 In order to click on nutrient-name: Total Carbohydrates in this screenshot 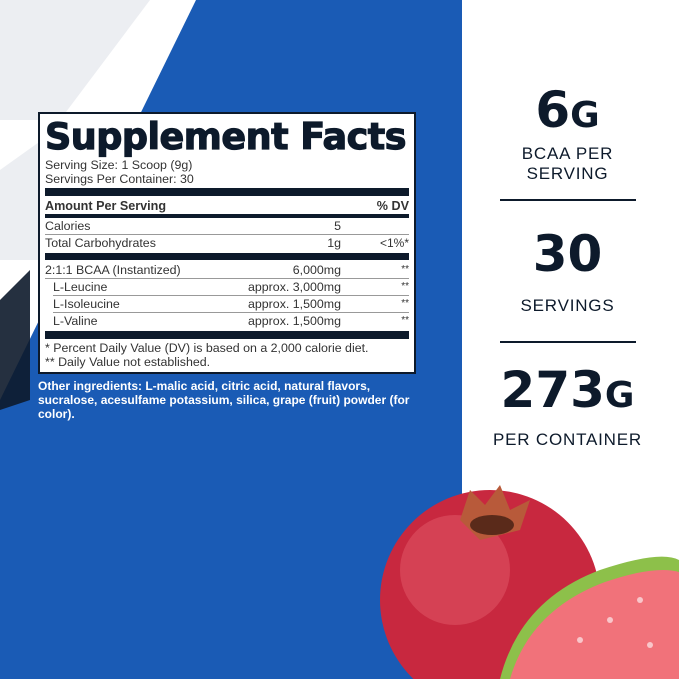, I will do `click(100, 243)`.